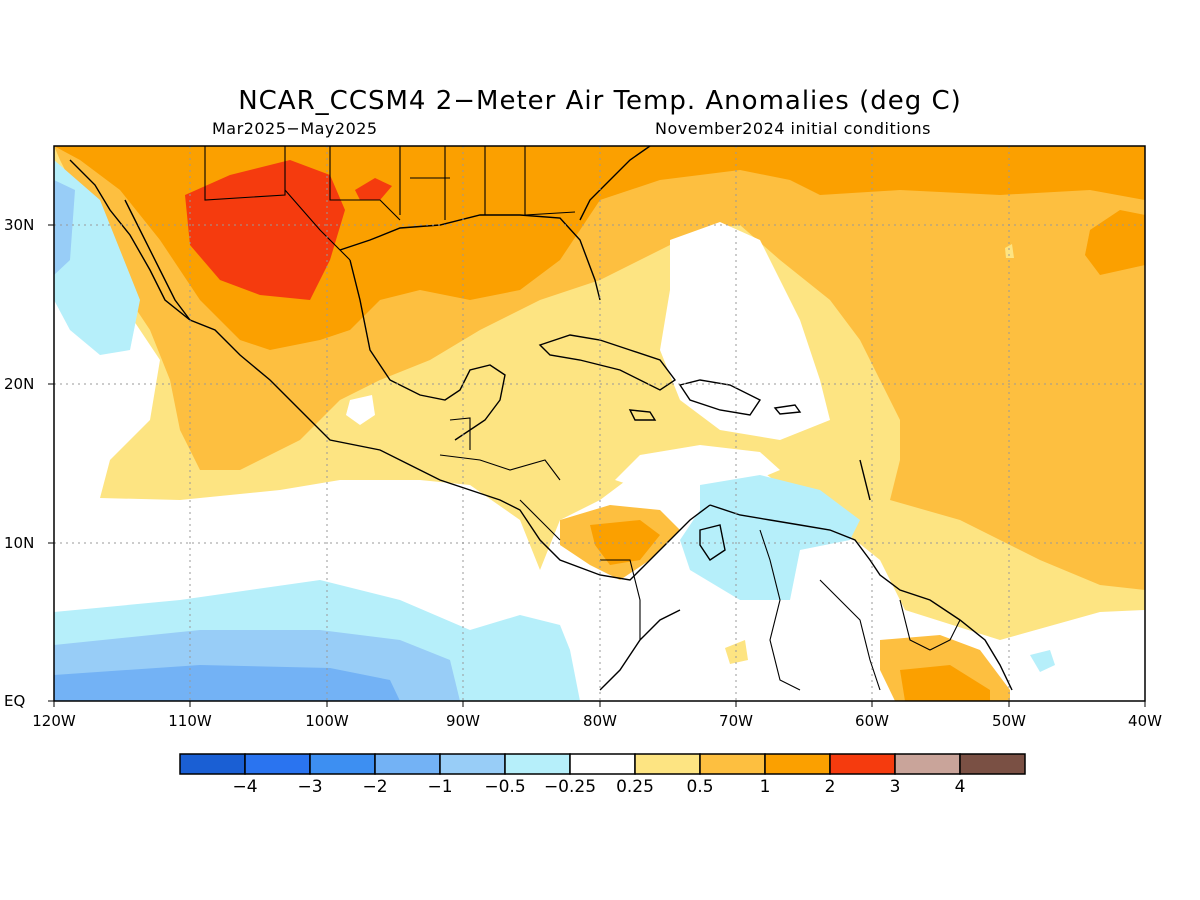  What do you see at coordinates (830, 787) in the screenshot?
I see `colorbar-tick-label: 2` at bounding box center [830, 787].